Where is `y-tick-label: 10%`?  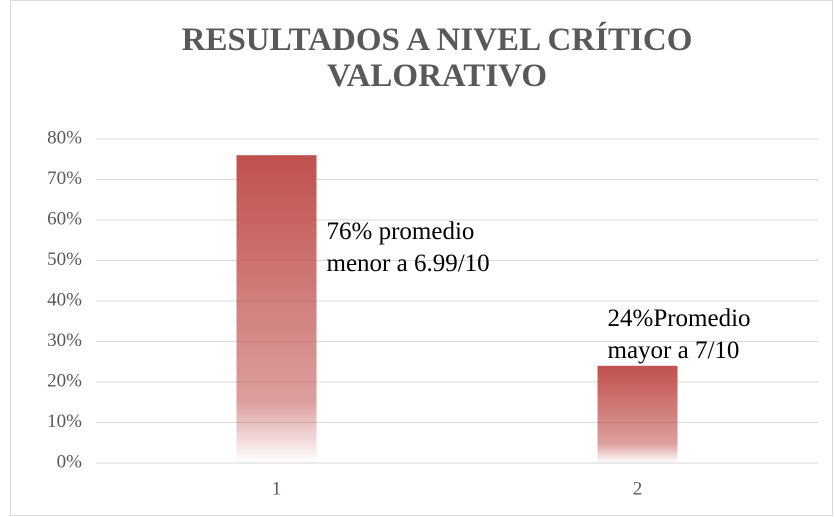
y-tick-label: 10% is located at coordinates (64, 421).